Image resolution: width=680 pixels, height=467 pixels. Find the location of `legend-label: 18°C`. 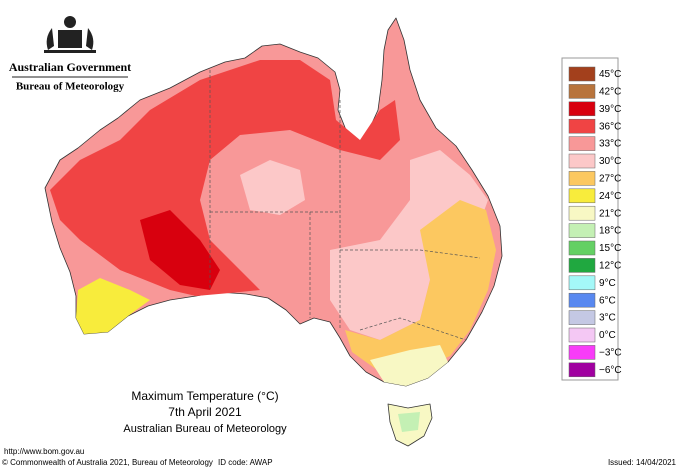

legend-label: 18°C is located at coordinates (610, 231).